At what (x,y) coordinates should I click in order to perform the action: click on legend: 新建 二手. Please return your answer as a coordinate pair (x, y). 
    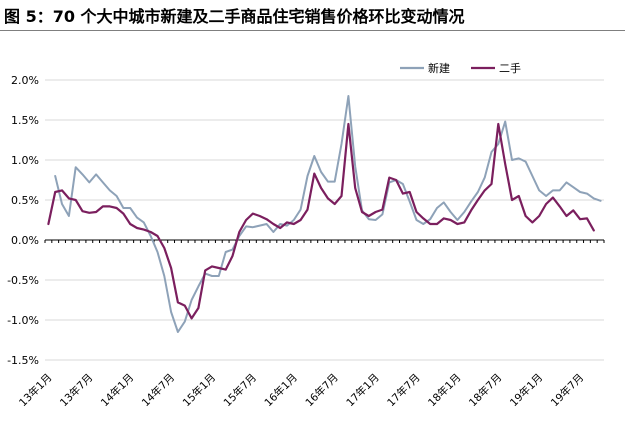
    Looking at the image, I should click on (460, 68).